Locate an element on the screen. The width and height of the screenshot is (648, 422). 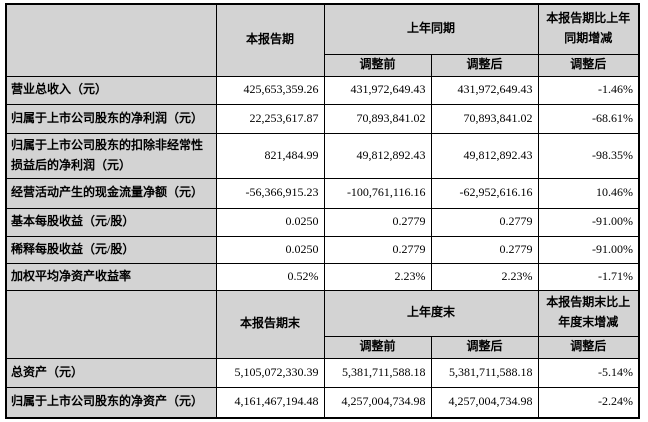
value-current: 4,161,467,194.48 is located at coordinates (270, 402).